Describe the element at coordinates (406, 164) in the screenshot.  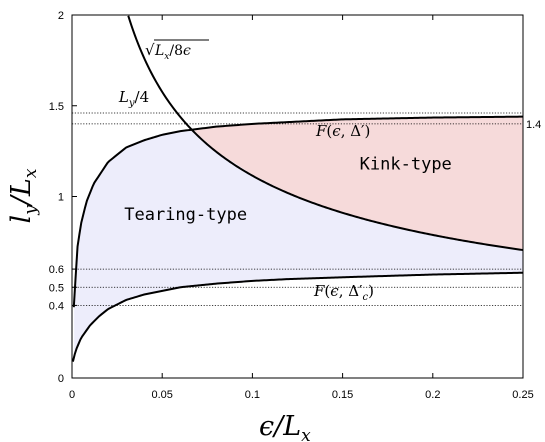
I see `kink-type-label: Kink-type` at that location.